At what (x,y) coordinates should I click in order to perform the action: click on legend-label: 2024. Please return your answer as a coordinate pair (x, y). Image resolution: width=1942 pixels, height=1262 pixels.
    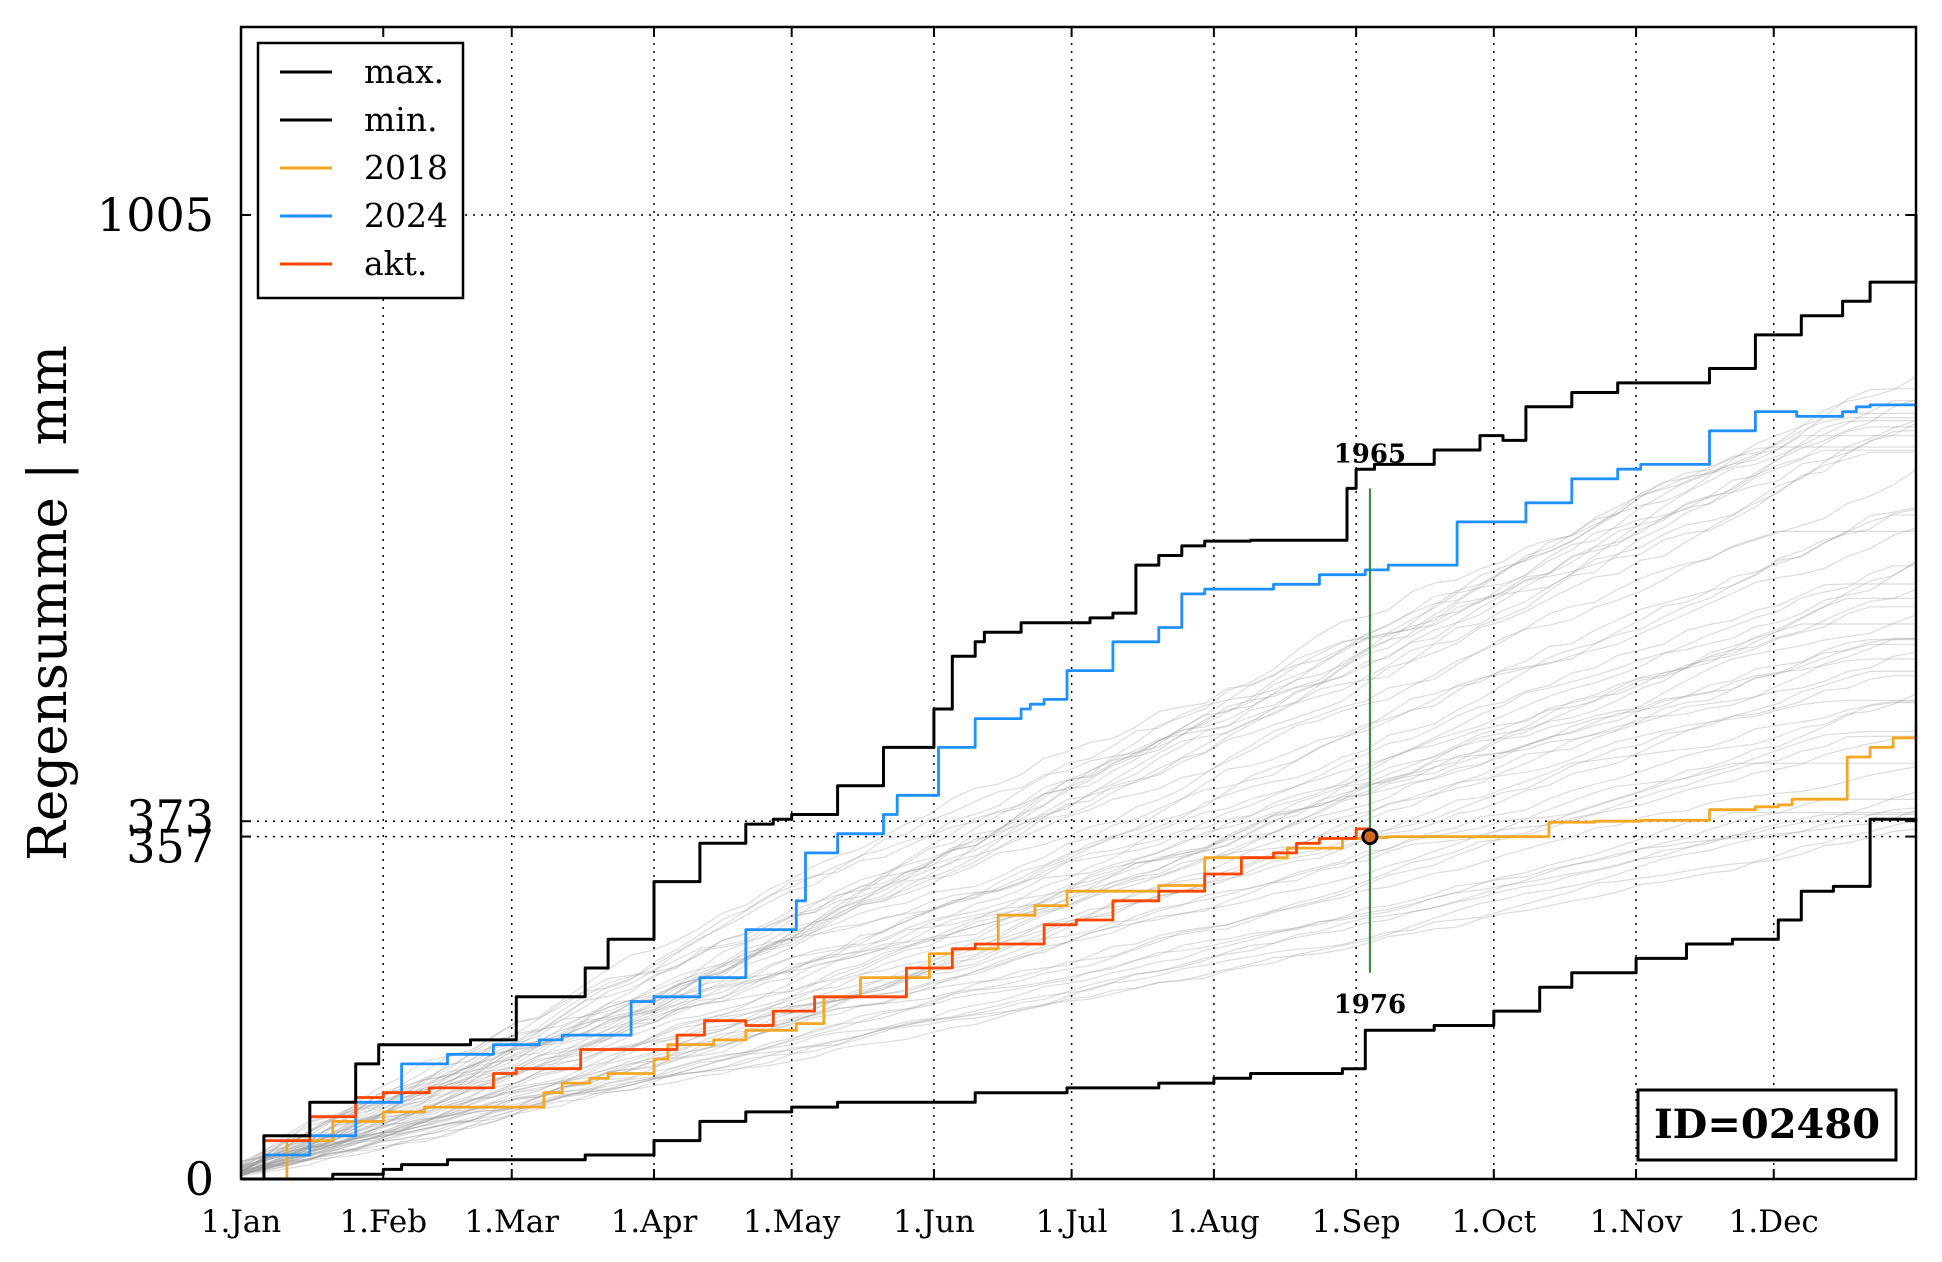
    Looking at the image, I should click on (406, 215).